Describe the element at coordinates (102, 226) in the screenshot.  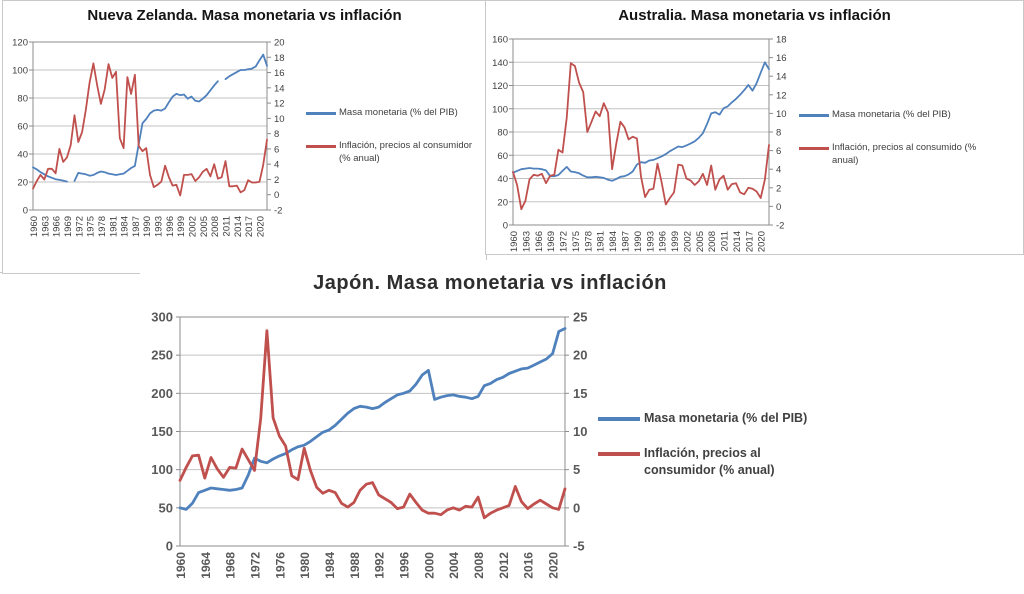
I see `svg-text: 1978` at that location.